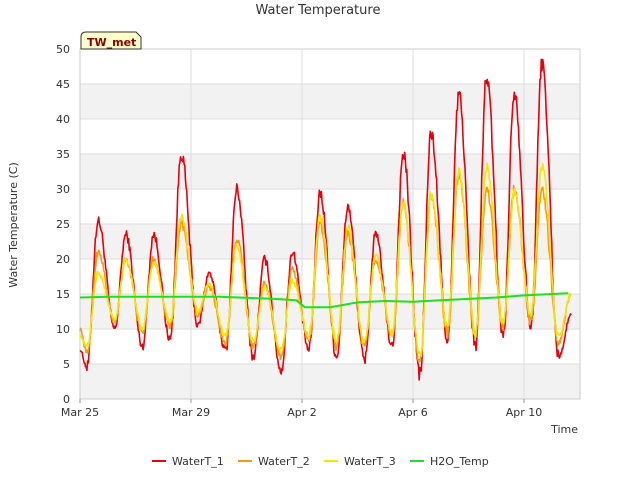  Describe the element at coordinates (80, 412) in the screenshot. I see `x-tick-label: Mar 25` at that location.